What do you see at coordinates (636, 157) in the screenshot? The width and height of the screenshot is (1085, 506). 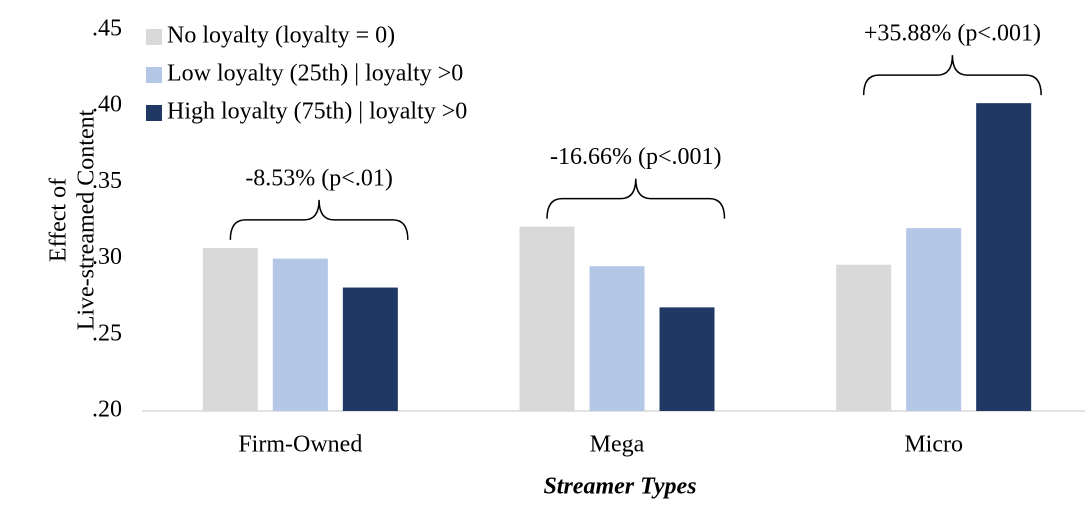 I see `annotation: -16.66% (p<.001)` at bounding box center [636, 157].